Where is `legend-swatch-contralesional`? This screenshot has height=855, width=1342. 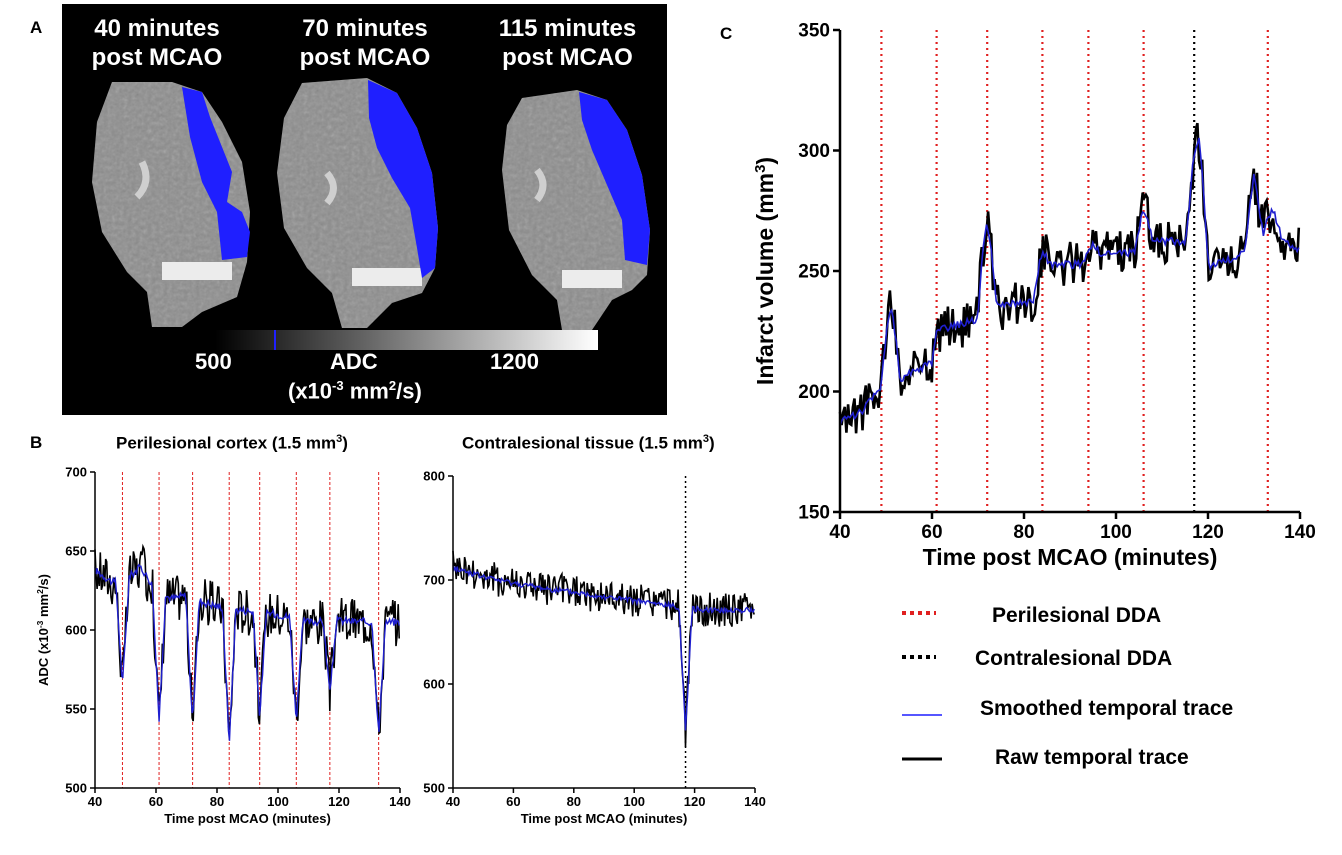
legend-swatch-contralesional is located at coordinates (919, 657).